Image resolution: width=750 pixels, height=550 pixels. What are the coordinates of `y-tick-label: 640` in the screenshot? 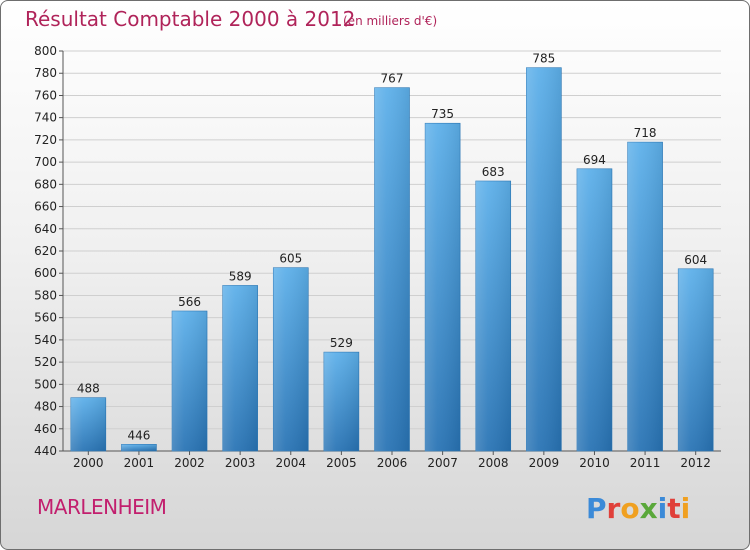 It's located at (45, 229).